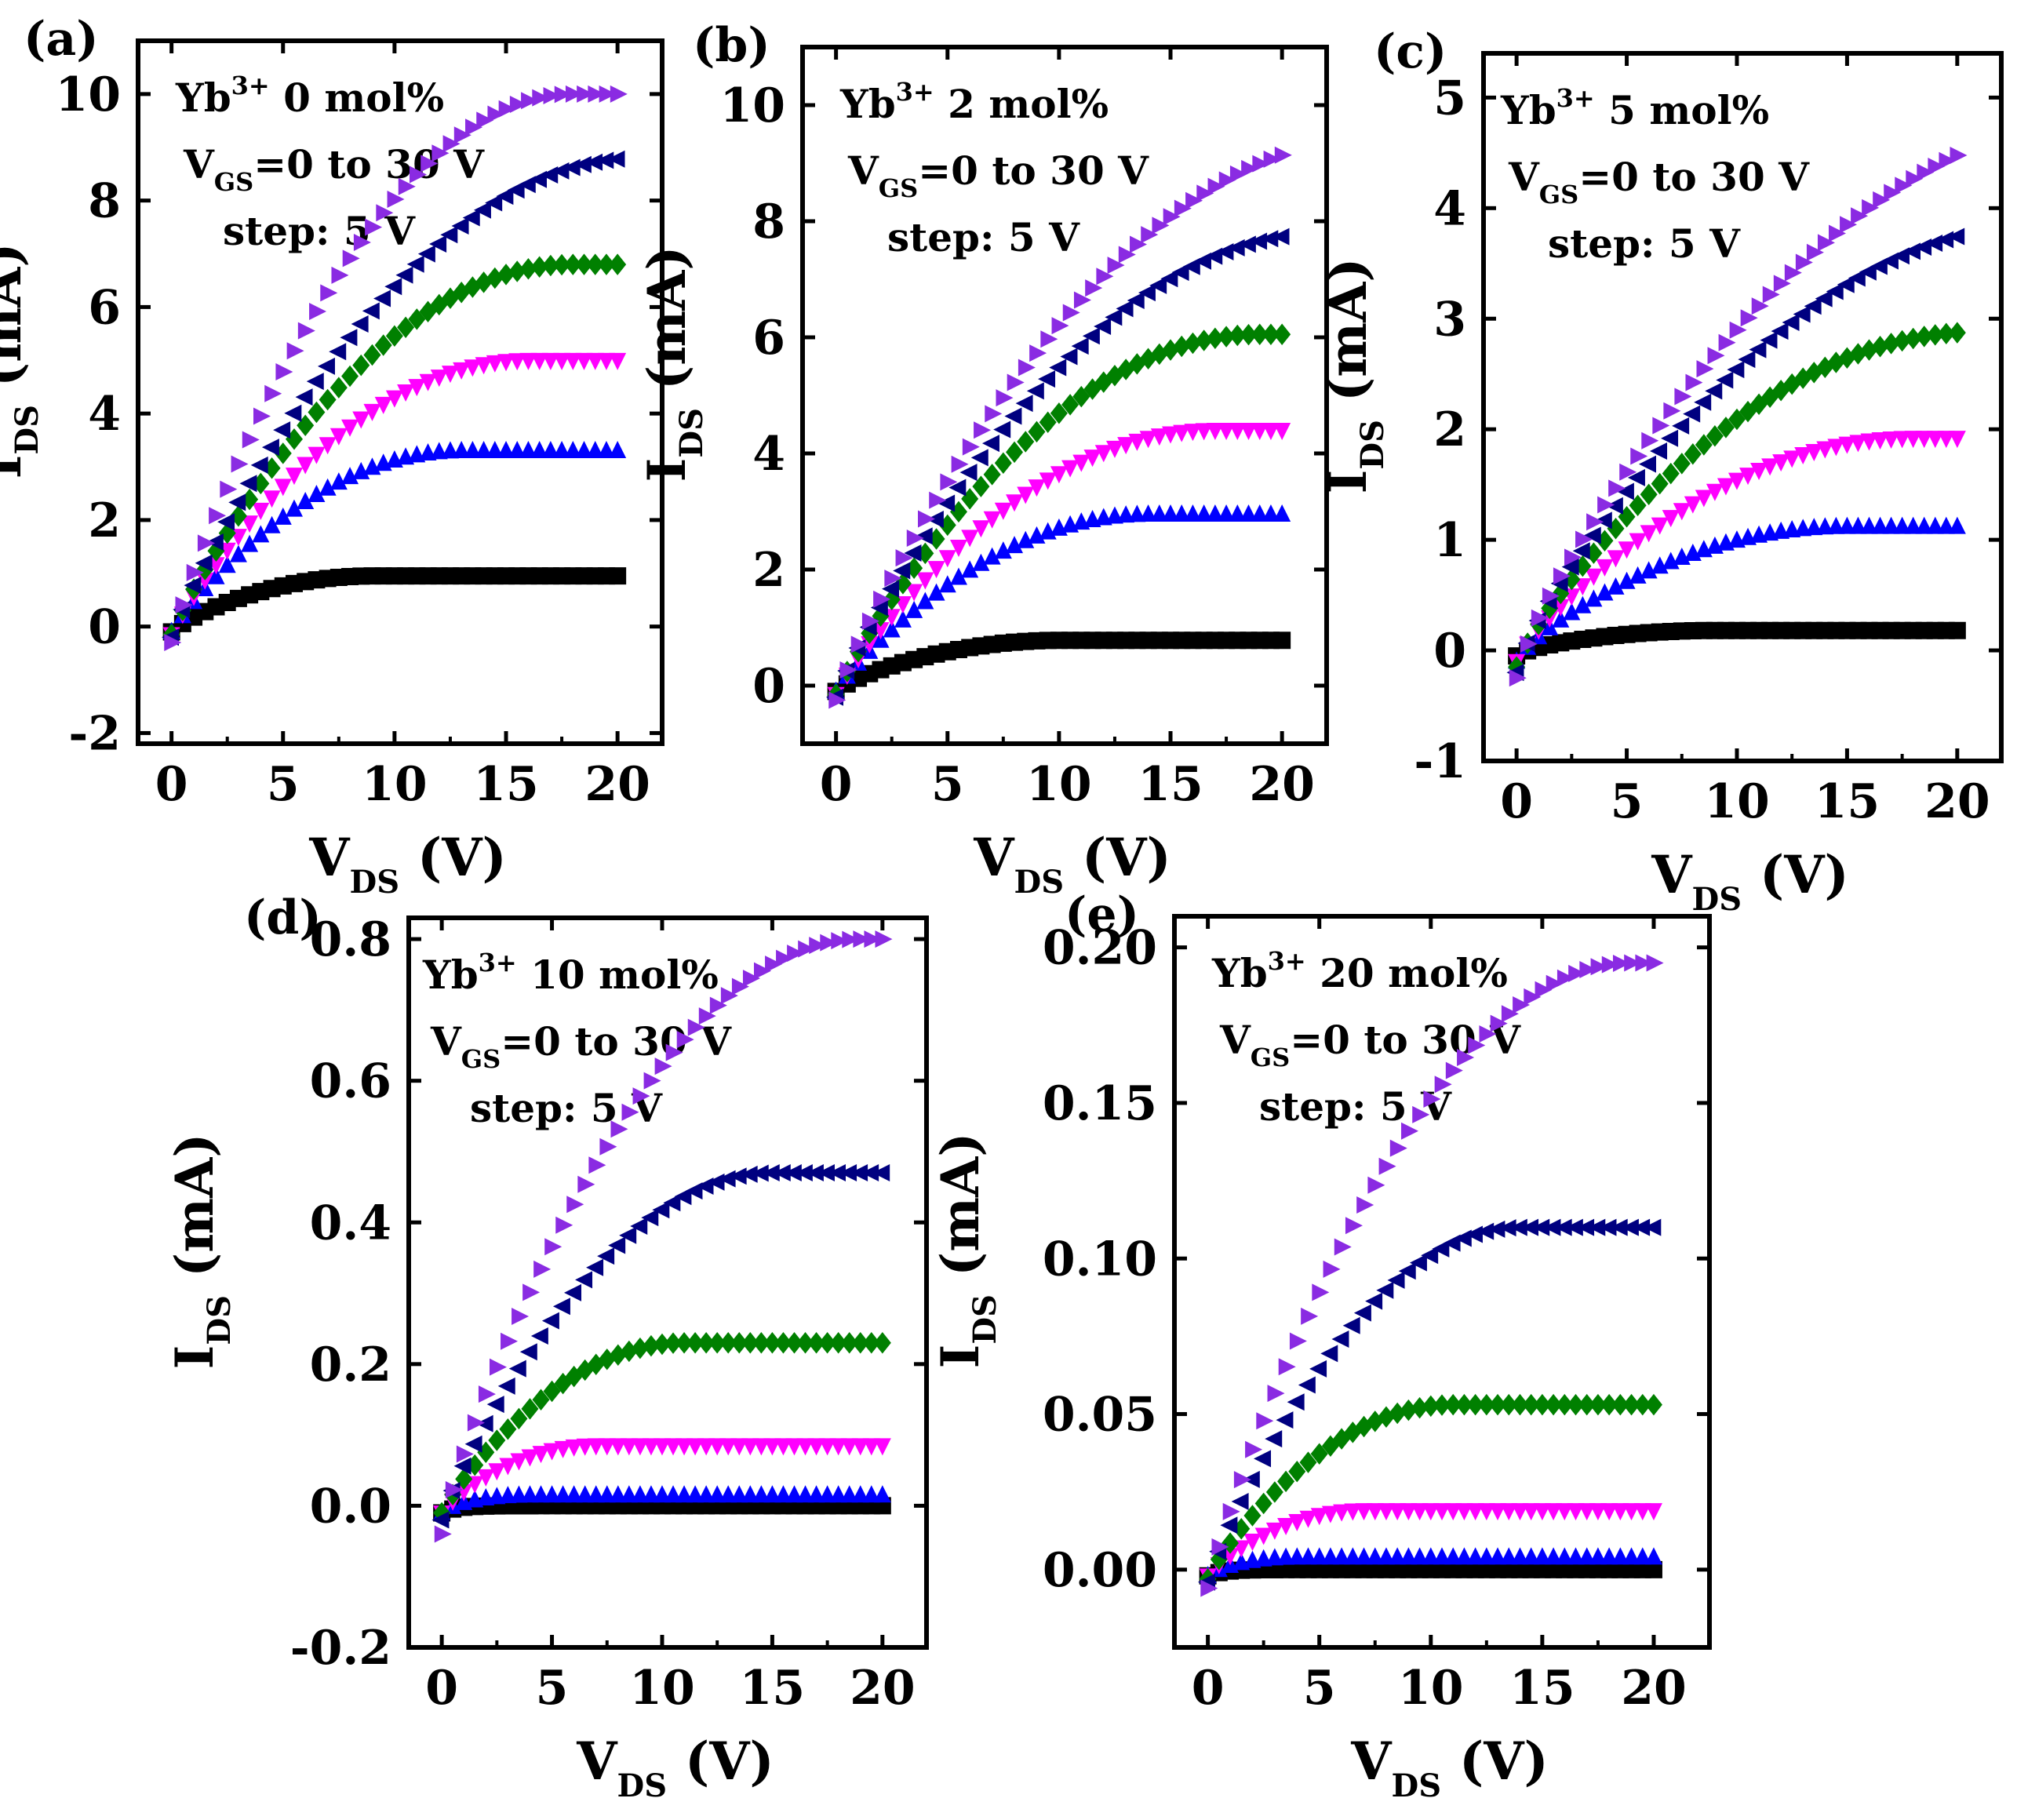 Image resolution: width=2017 pixels, height=1820 pixels. Describe the element at coordinates (1694, 177) in the screenshot. I see `annotation-vgs-text: =0 to 30 V` at that location.